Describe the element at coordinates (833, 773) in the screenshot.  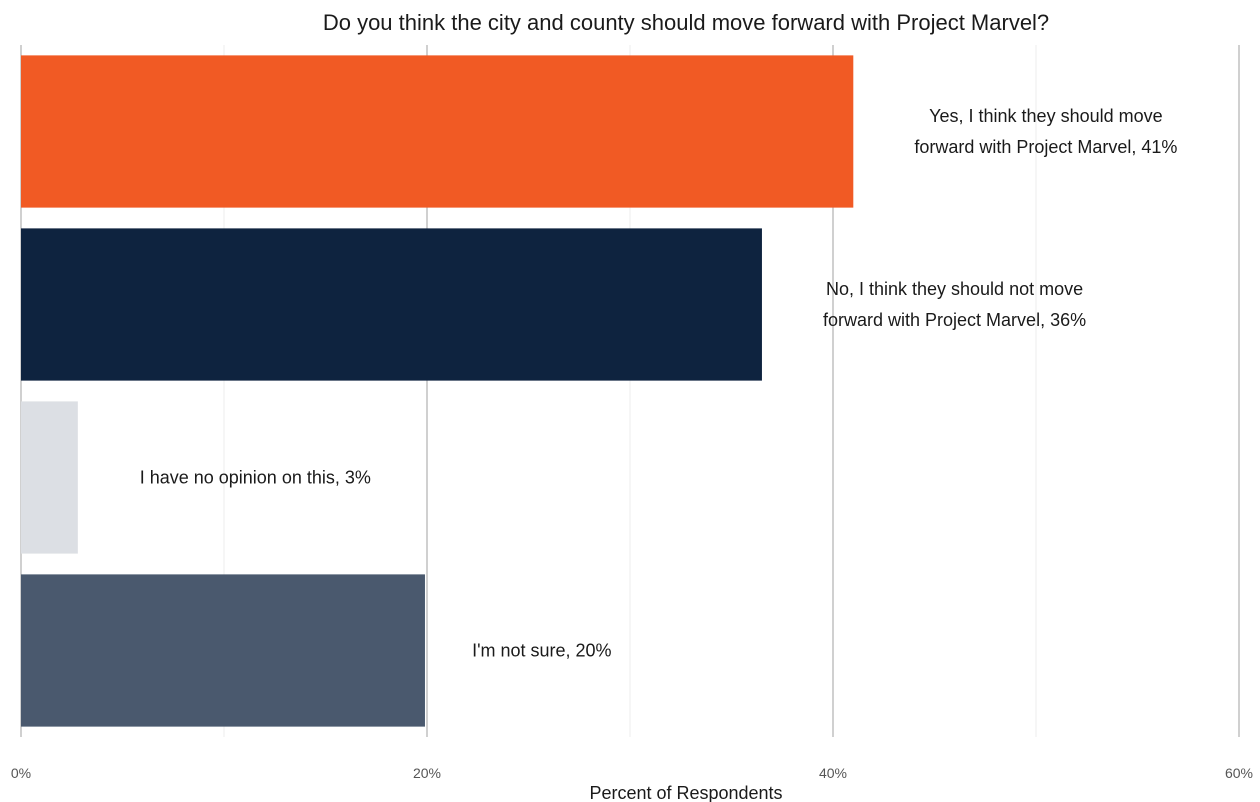
I see `x-tick-label: 40%` at that location.